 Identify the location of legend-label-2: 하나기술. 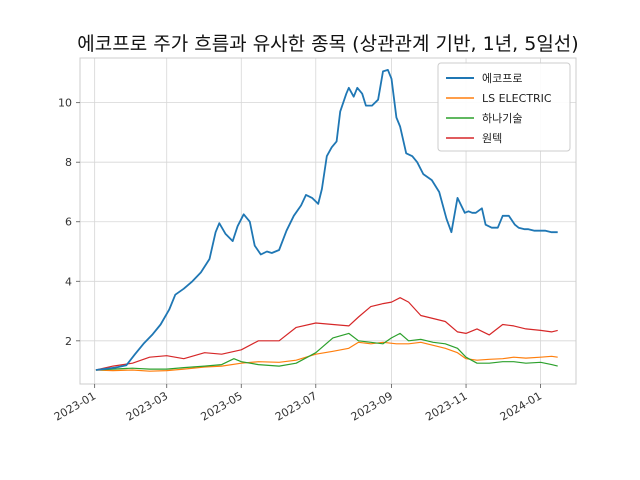
(502, 118).